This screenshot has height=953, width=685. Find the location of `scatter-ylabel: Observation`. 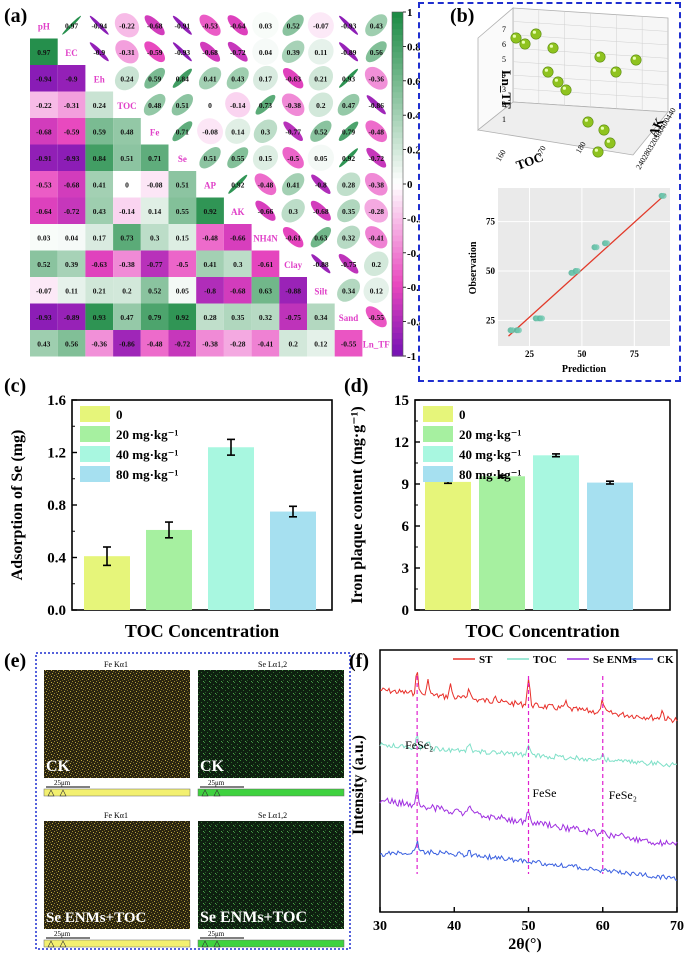

scatter-ylabel: Observation is located at coordinates (473, 267).